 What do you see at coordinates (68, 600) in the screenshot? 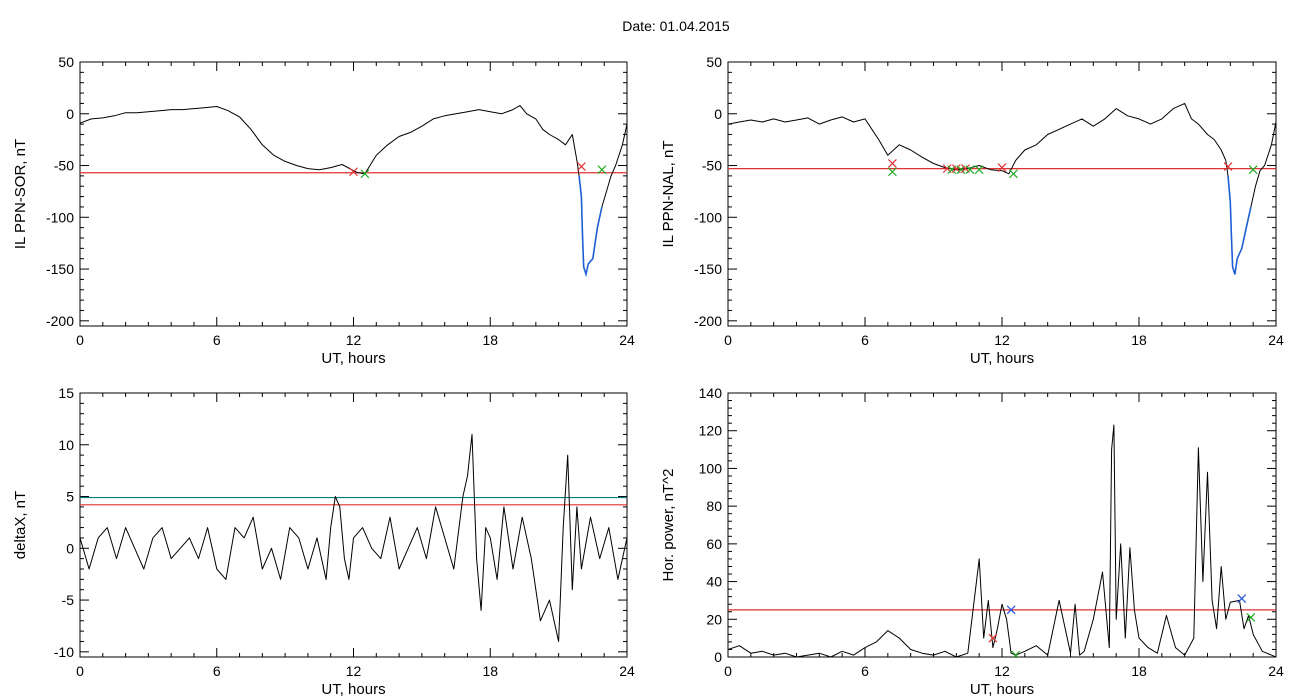
I see `y-tick-label: -5` at bounding box center [68, 600].